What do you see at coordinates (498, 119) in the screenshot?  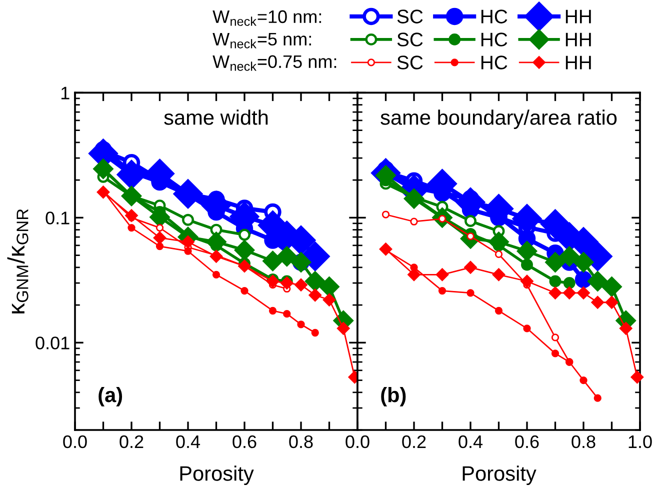 I see `text: same boundary/area ratio` at bounding box center [498, 119].